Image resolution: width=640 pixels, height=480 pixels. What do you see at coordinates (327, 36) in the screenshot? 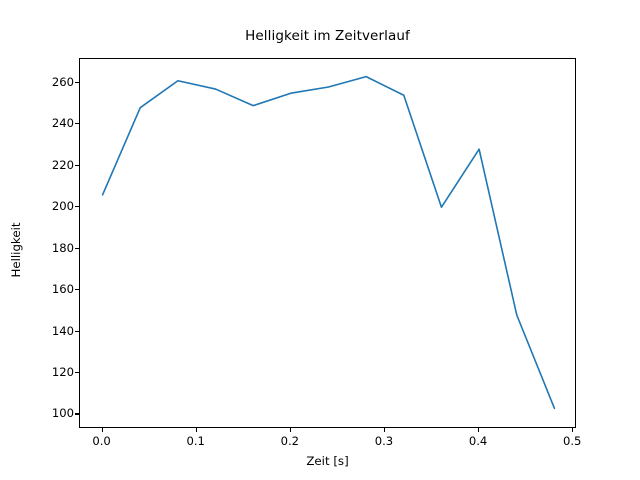
I see `chart-title: Helligkeit im Zeitverlauf` at bounding box center [327, 36].